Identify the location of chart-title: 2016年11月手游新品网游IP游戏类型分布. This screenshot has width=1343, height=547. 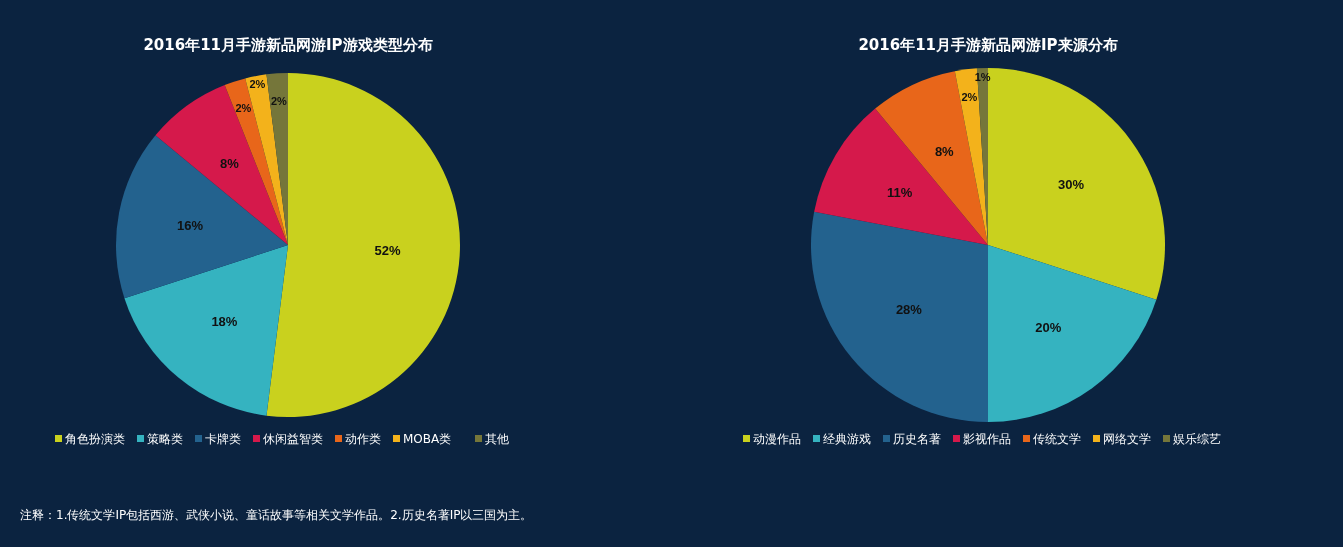
(288, 45).